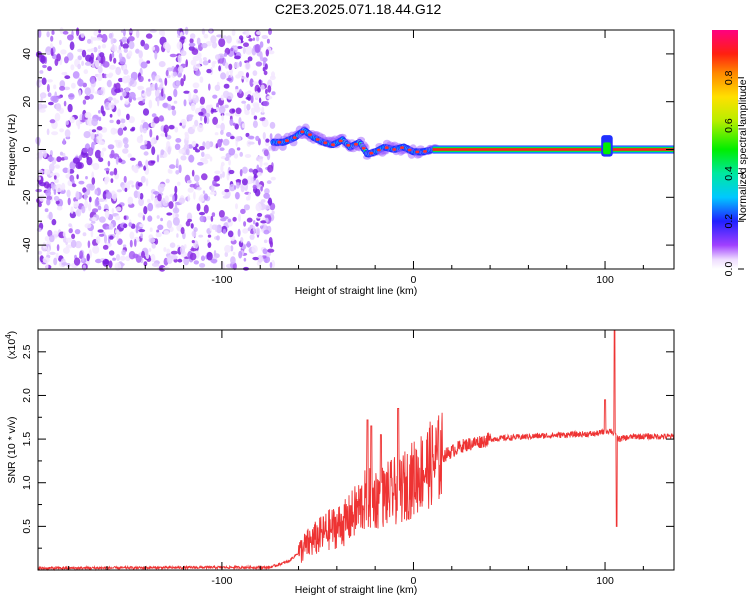 This screenshot has width=750, height=600. What do you see at coordinates (605, 280) in the screenshot?
I see `spectrogram-x-tick-label: 100` at bounding box center [605, 280].